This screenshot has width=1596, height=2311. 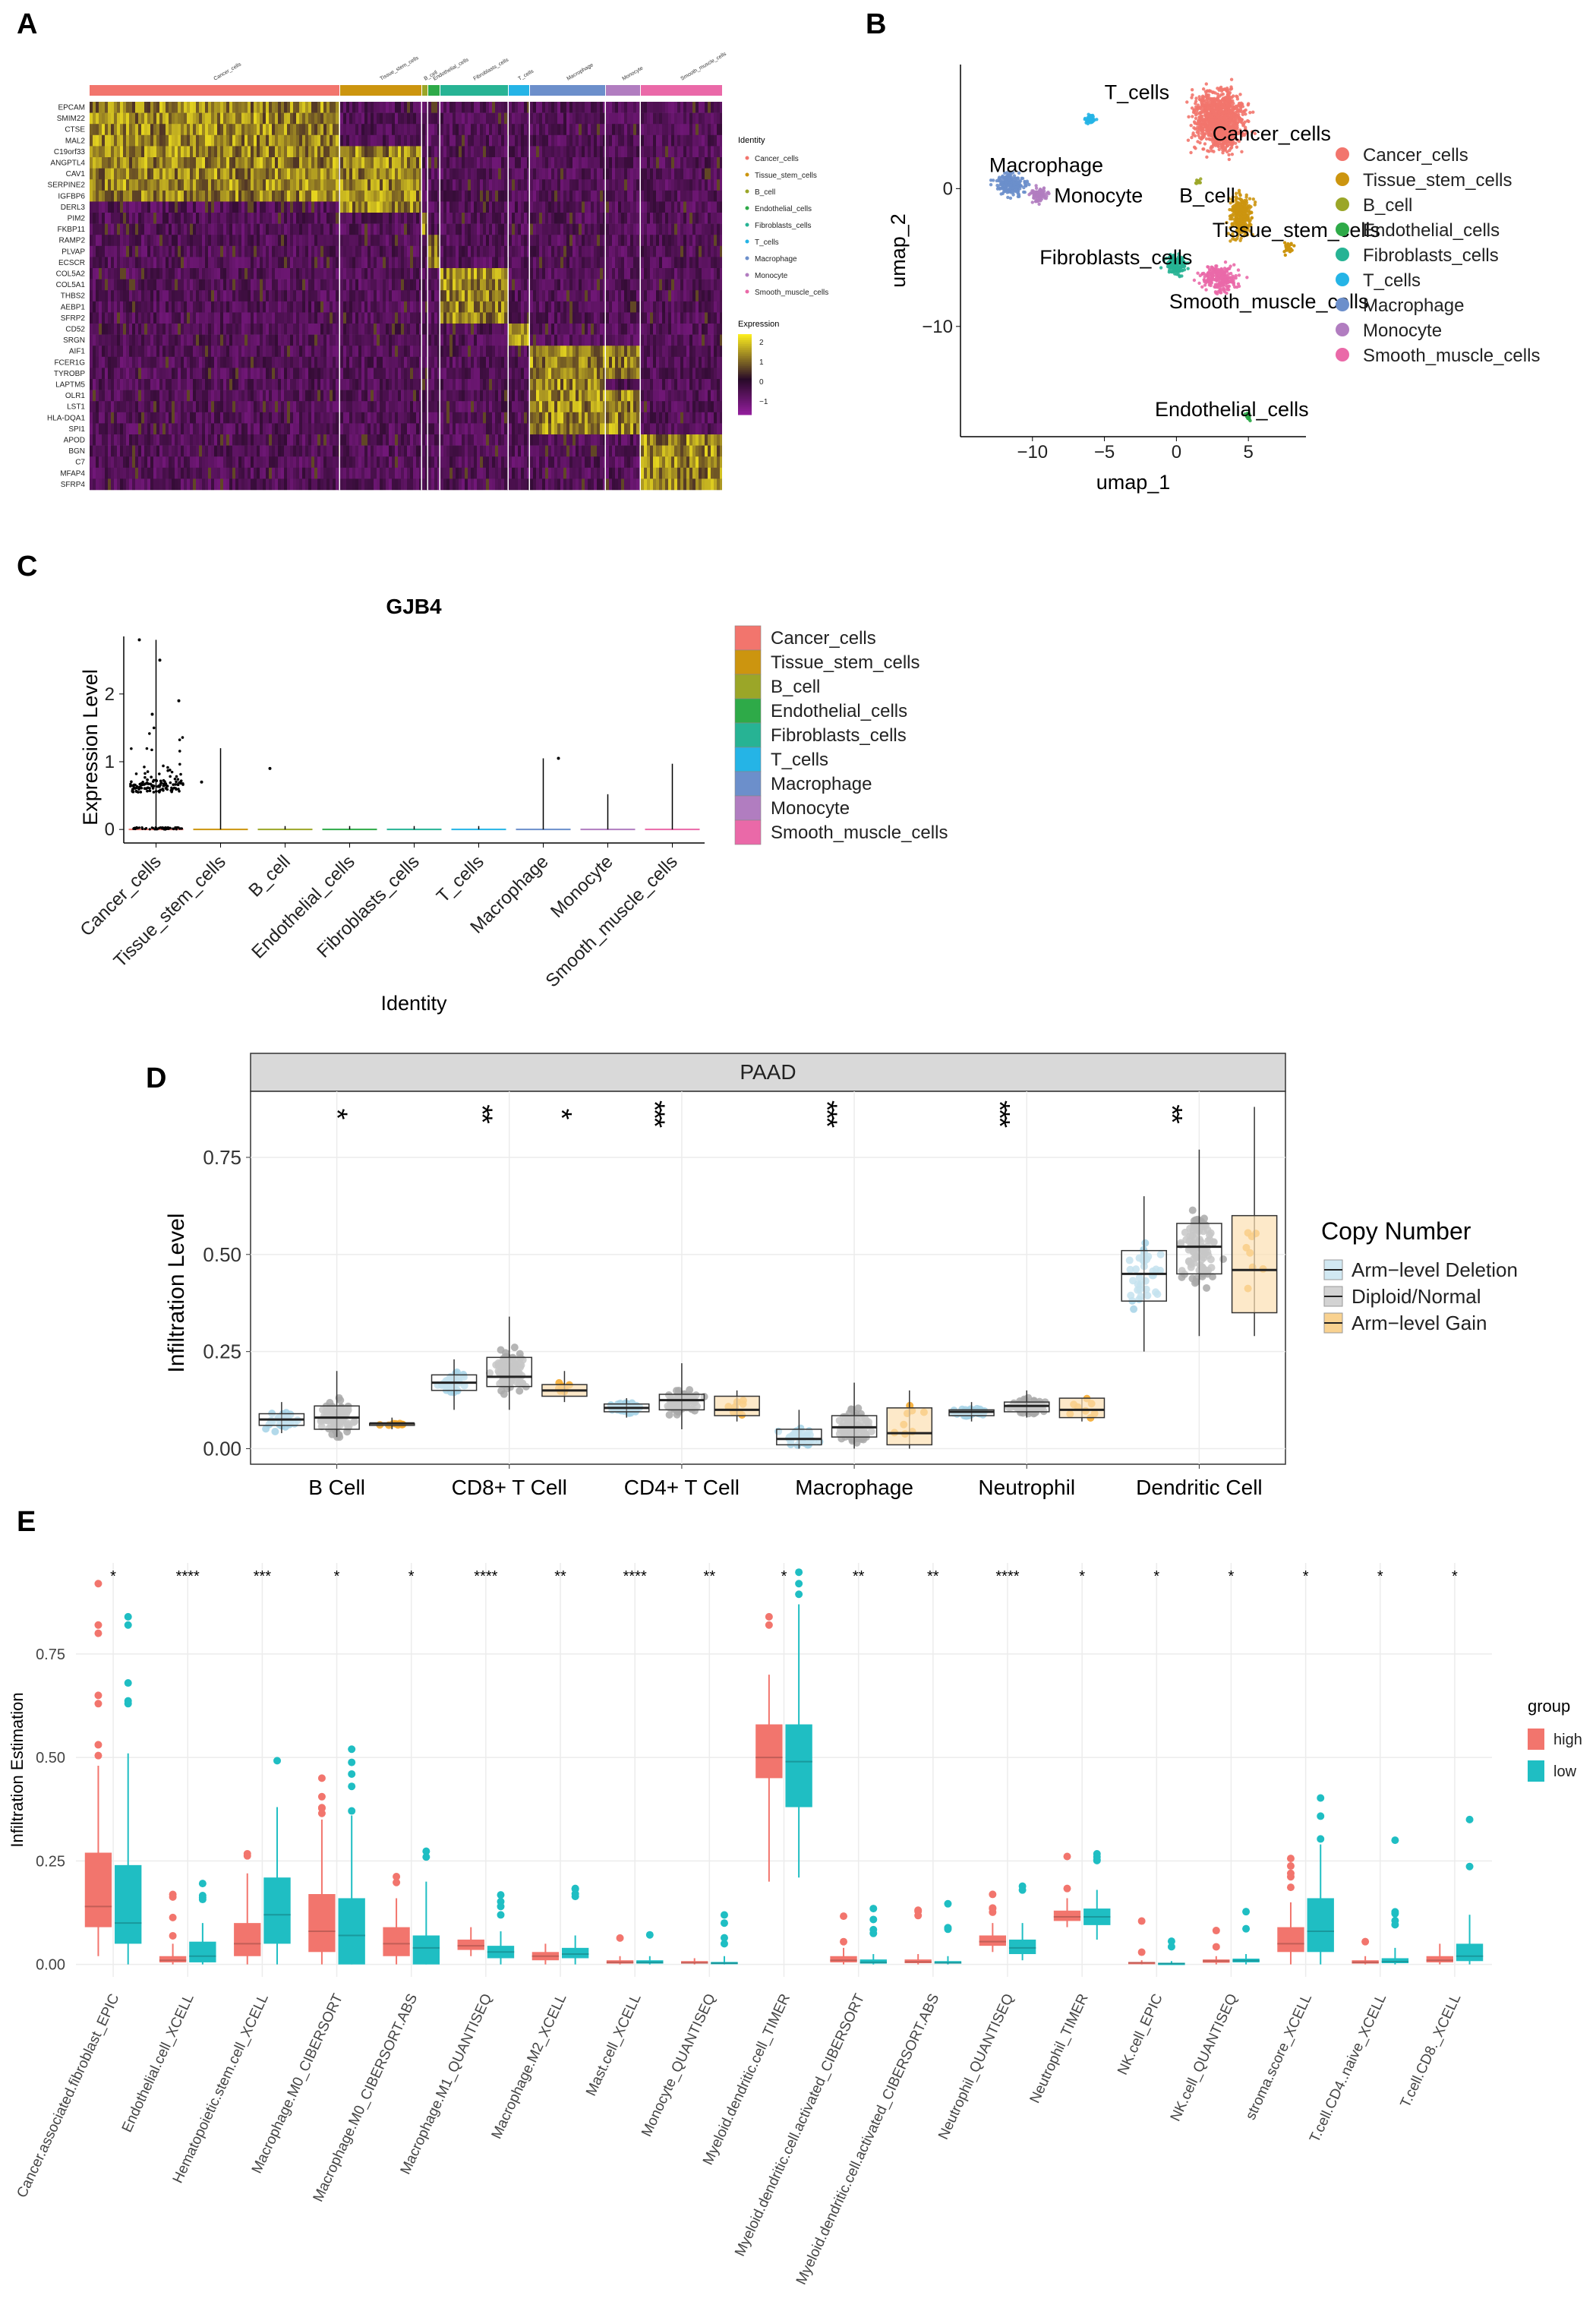 I want to click on x-tick-label: Macrophage.M0_CIBERSORT, so click(x=297, y=2083).